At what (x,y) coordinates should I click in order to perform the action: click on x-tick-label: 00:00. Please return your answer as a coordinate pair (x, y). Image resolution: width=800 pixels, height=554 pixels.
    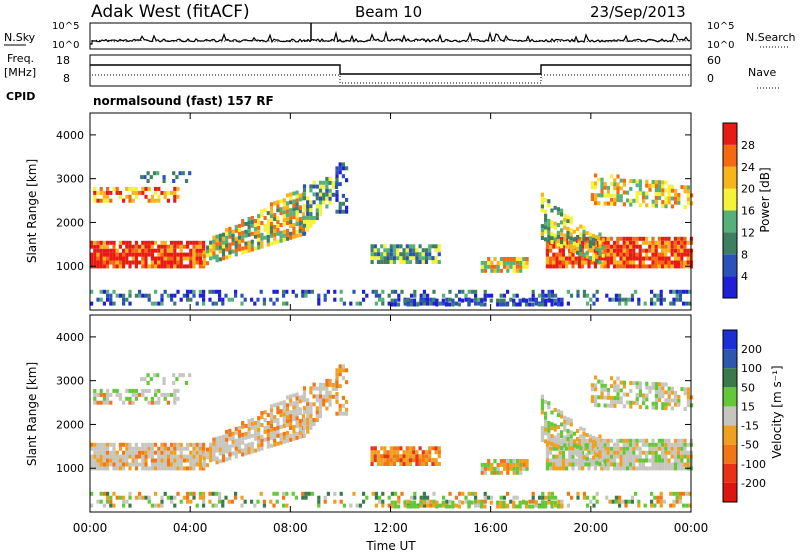
    Looking at the image, I should click on (691, 528).